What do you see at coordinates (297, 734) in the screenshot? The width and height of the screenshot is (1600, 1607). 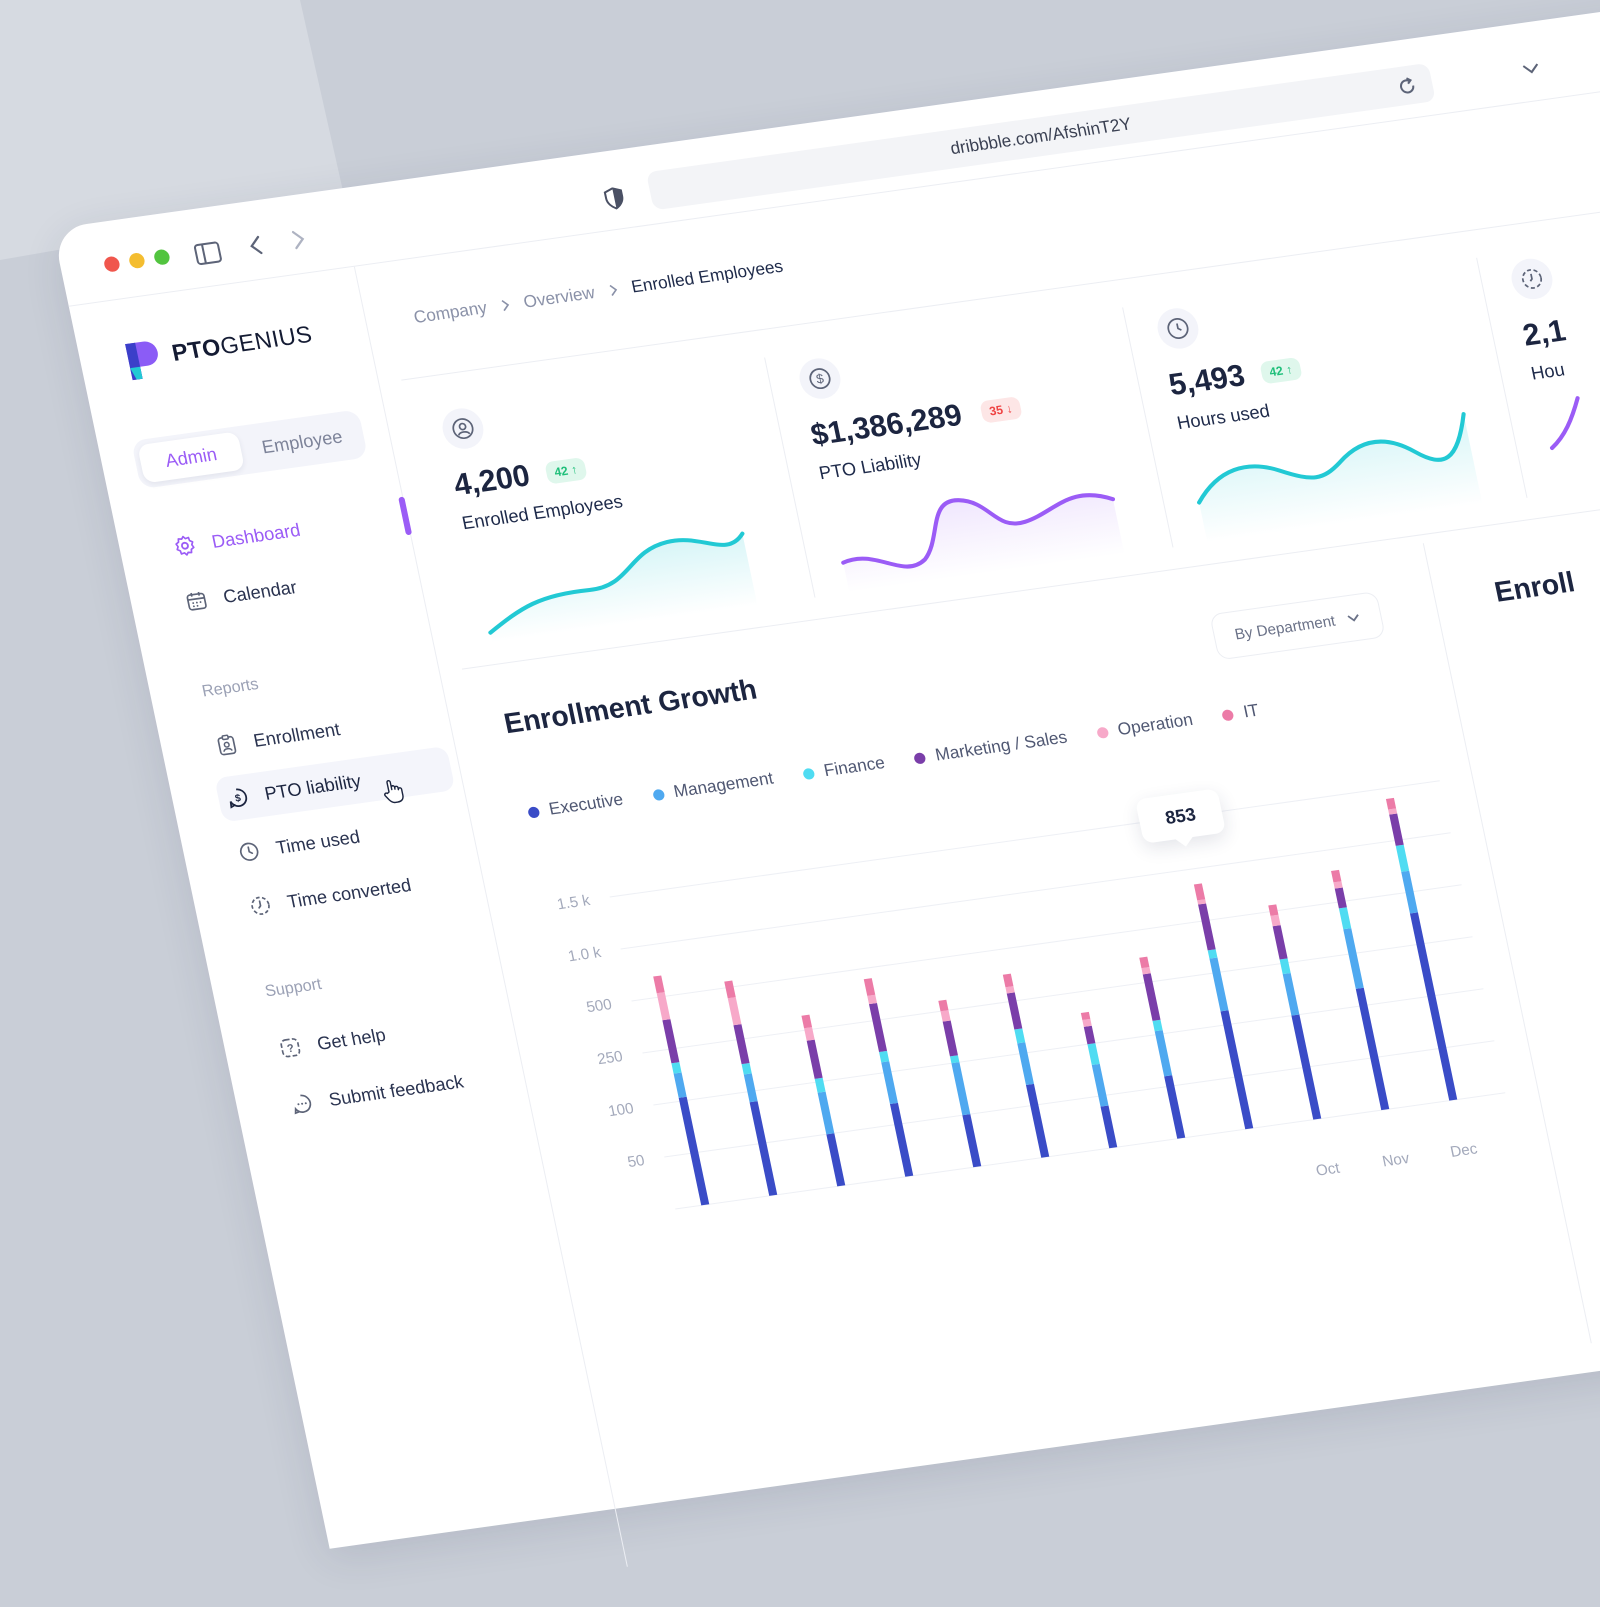 I see `sidebar-item-label: Enrollment` at bounding box center [297, 734].